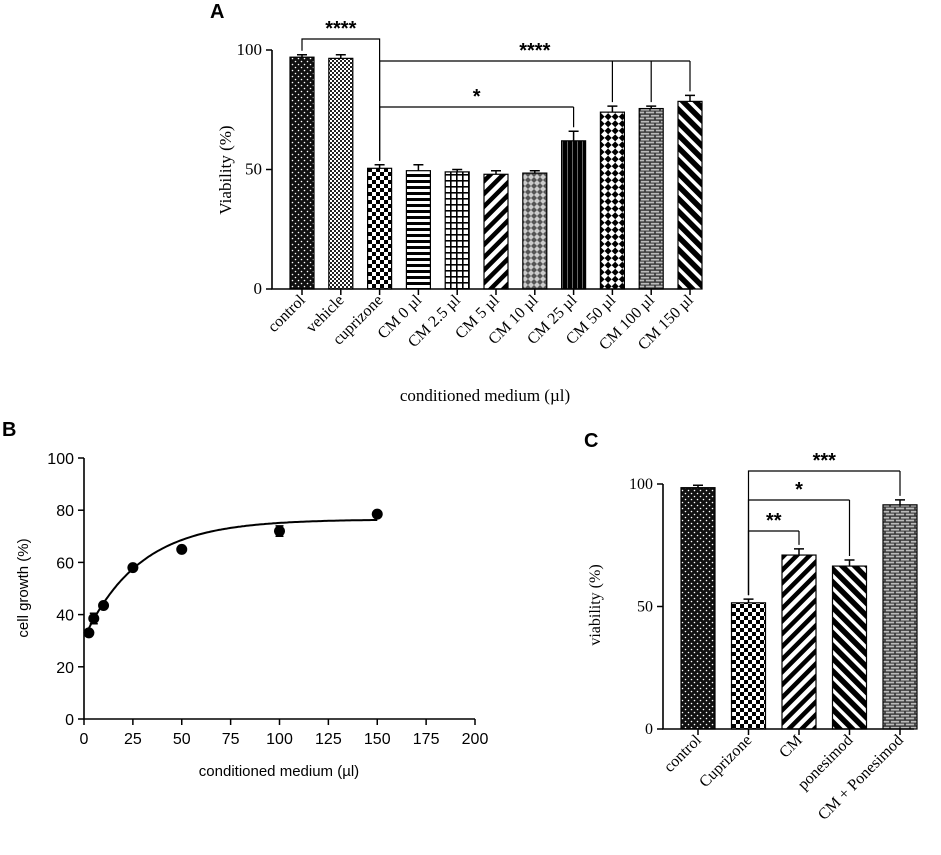 The image size is (941, 855). What do you see at coordinates (377, 739) in the screenshot?
I see `b-xtick-label: 150` at bounding box center [377, 739].